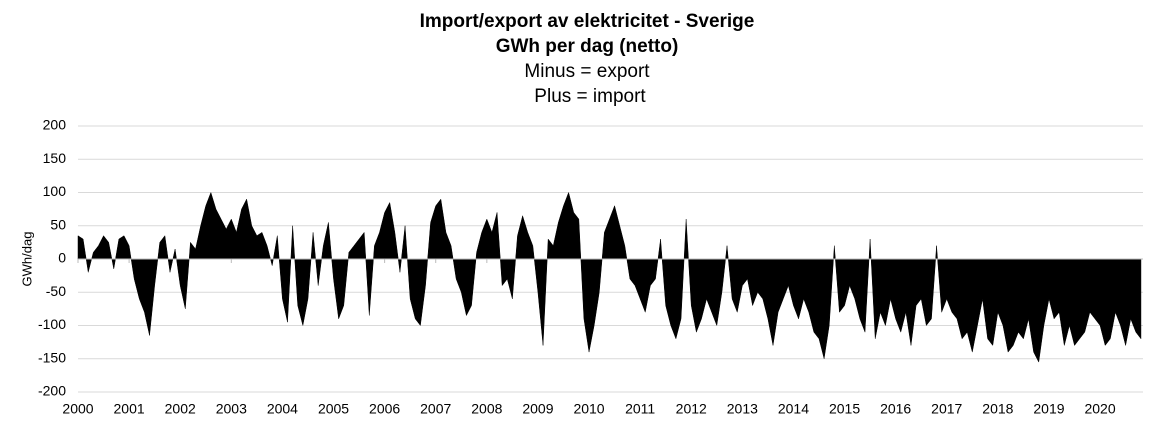 This screenshot has height=427, width=1174. I want to click on x-tick-label: 2005, so click(333, 409).